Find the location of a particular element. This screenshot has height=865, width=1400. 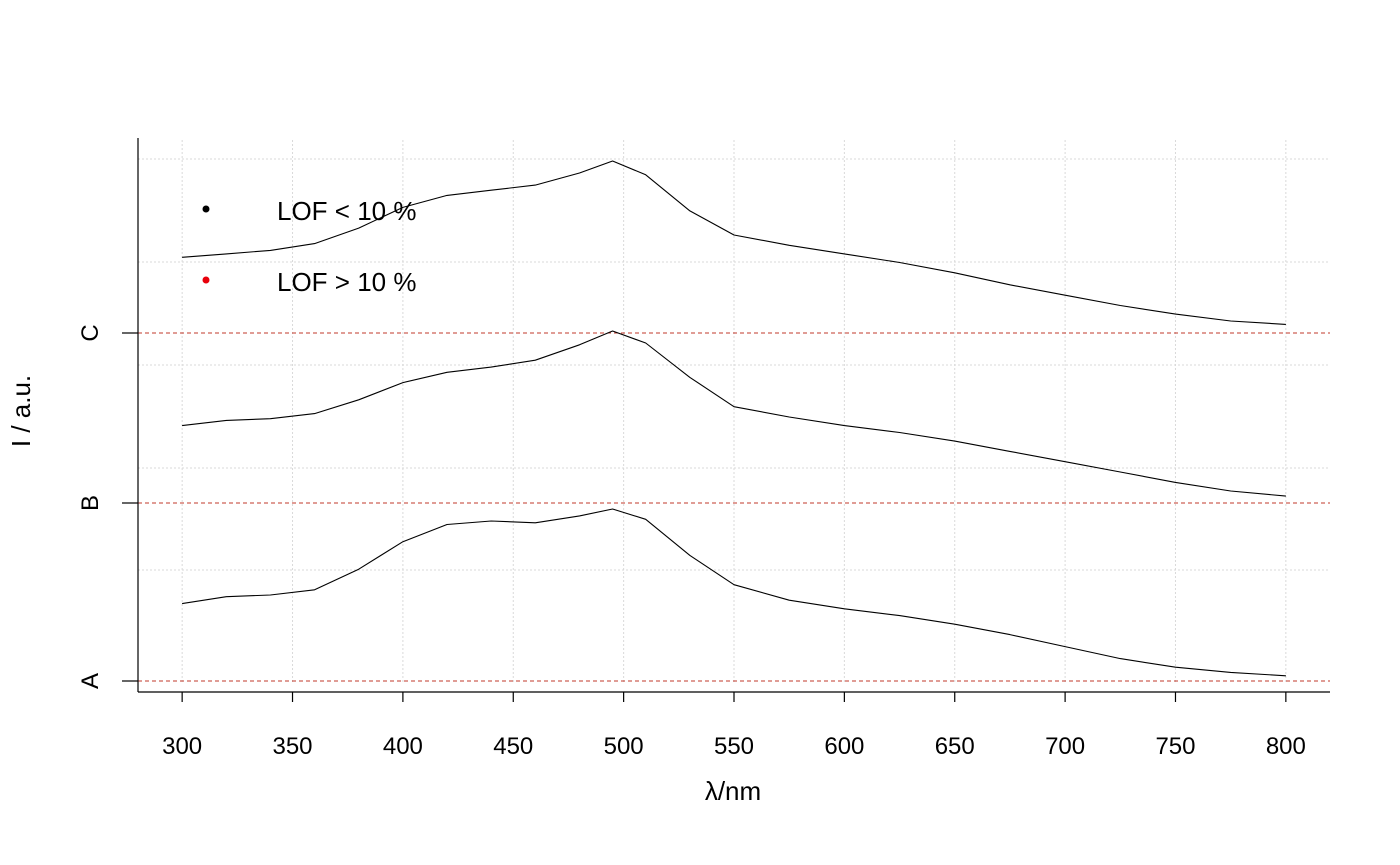

legend-label-lof-high: LOF > 10 % is located at coordinates (346, 282).